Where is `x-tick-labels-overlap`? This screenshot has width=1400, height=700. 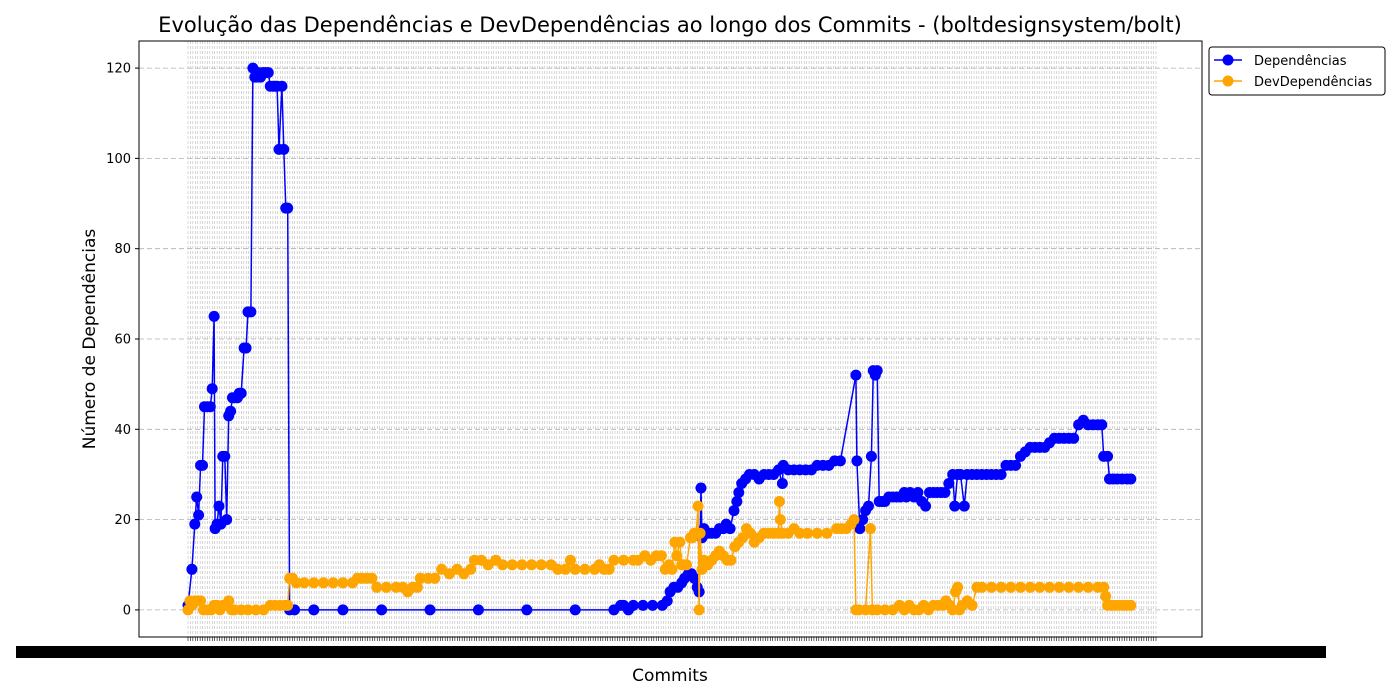
x-tick-labels-overlap is located at coordinates (671, 652).